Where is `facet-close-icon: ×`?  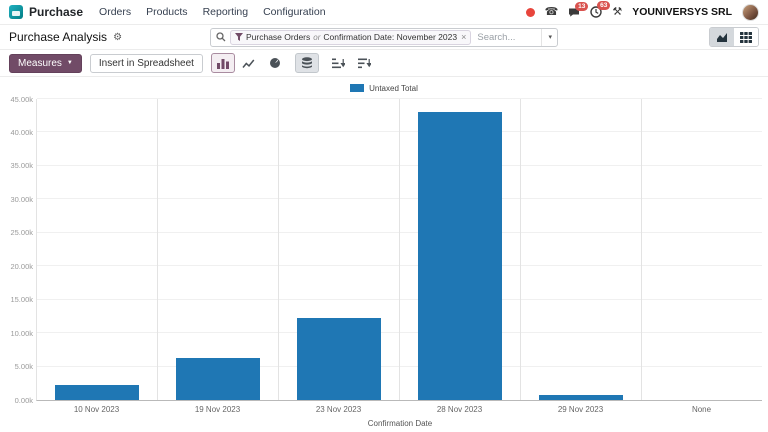 facet-close-icon: × is located at coordinates (464, 37).